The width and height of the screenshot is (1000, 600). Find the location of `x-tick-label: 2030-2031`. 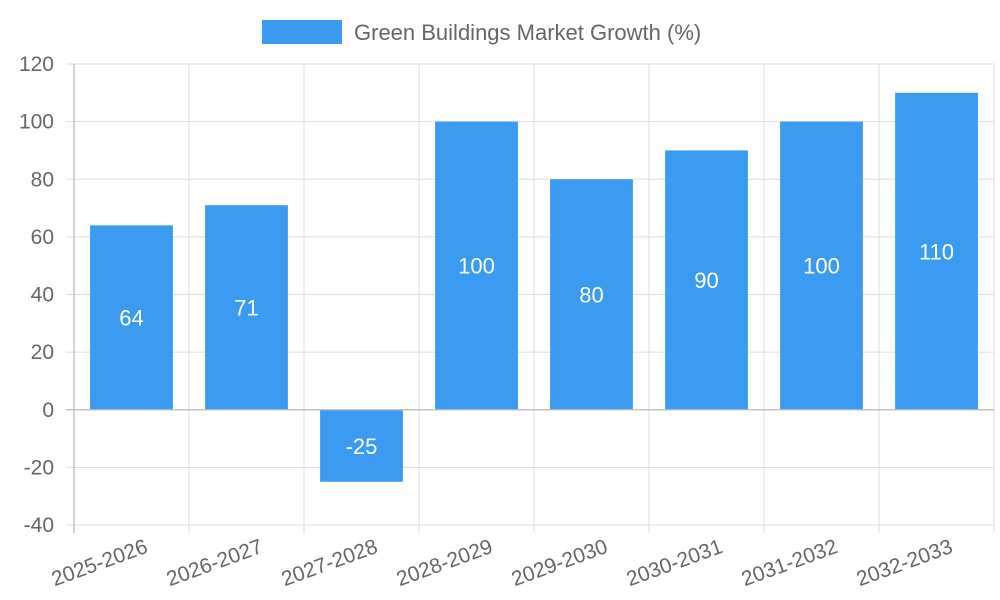

x-tick-label: 2030-2031 is located at coordinates (674, 563).